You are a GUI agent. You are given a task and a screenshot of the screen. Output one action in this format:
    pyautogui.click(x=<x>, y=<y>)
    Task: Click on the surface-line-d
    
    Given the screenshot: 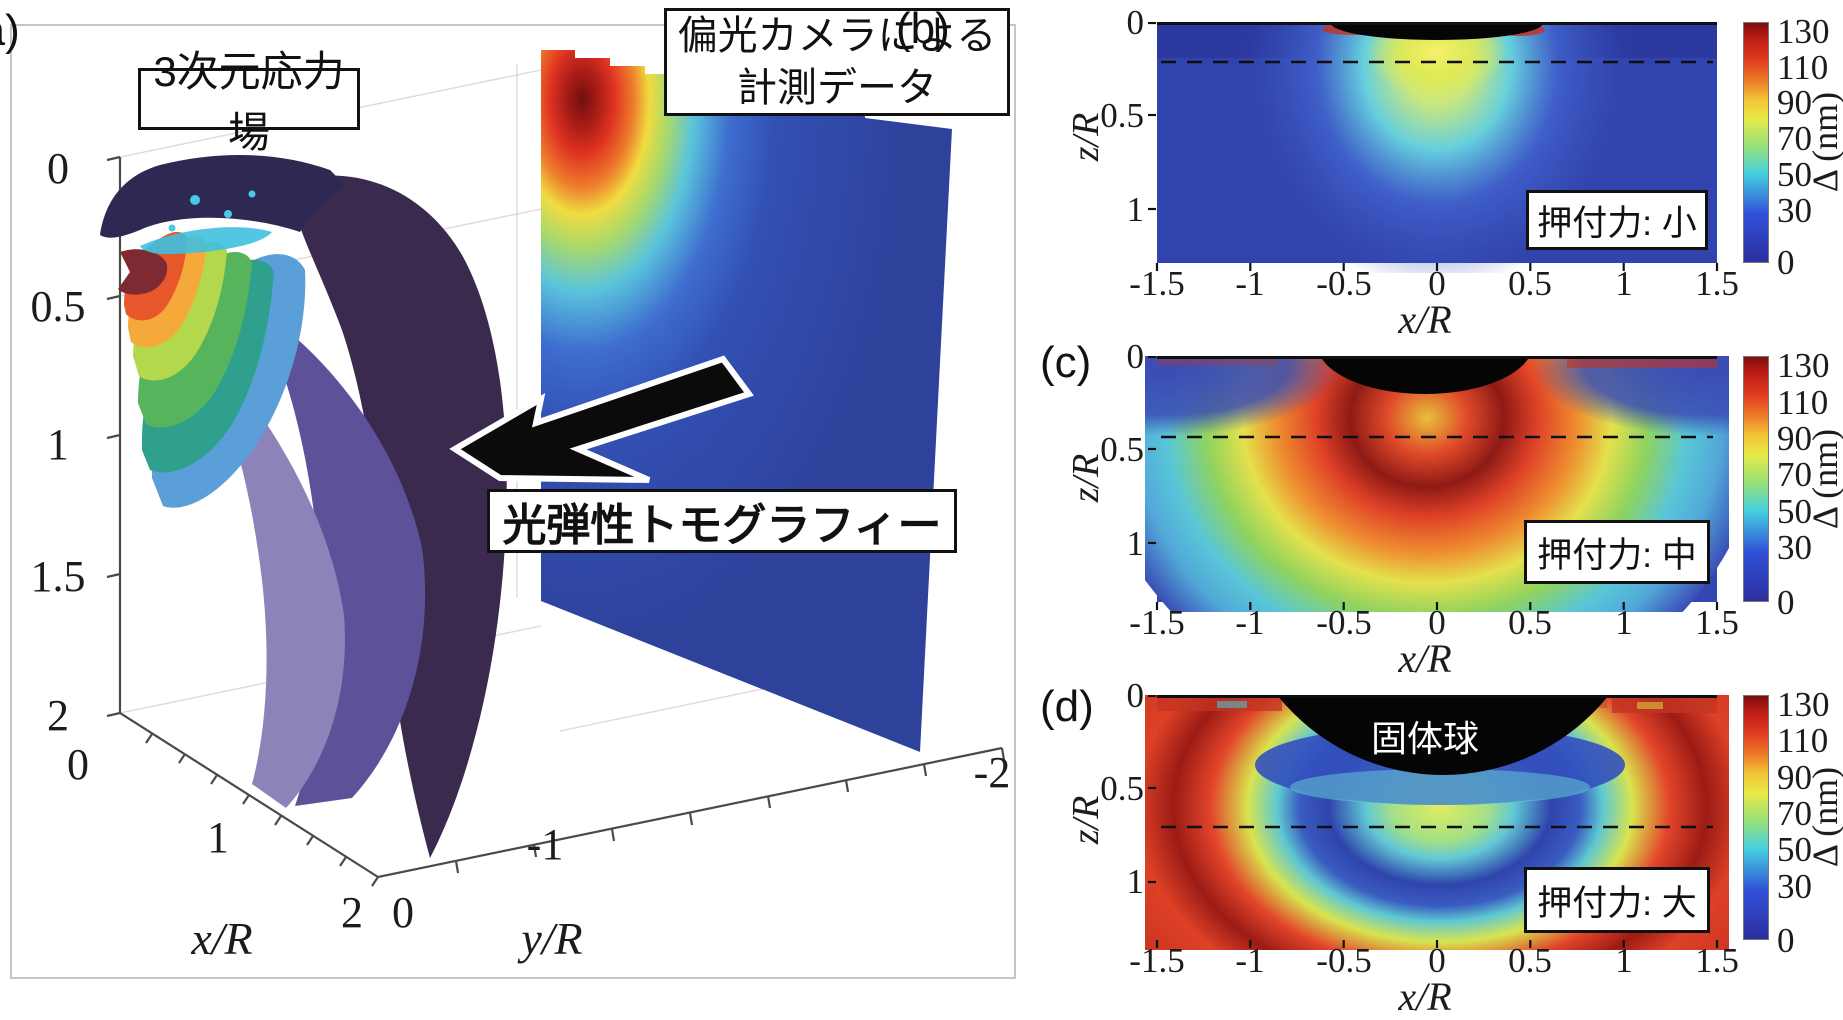 What is the action you would take?
    pyautogui.click(x=1437, y=696)
    